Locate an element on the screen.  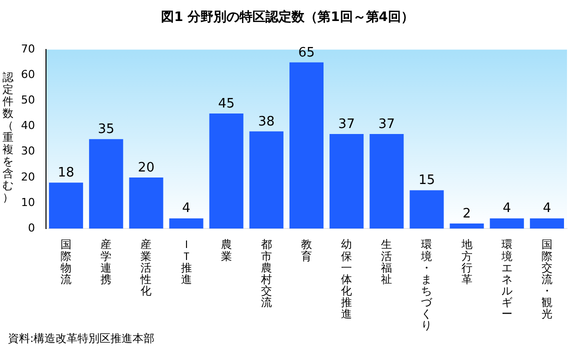
x-tick-label: 国際交流・観光 is located at coordinates (546, 279).